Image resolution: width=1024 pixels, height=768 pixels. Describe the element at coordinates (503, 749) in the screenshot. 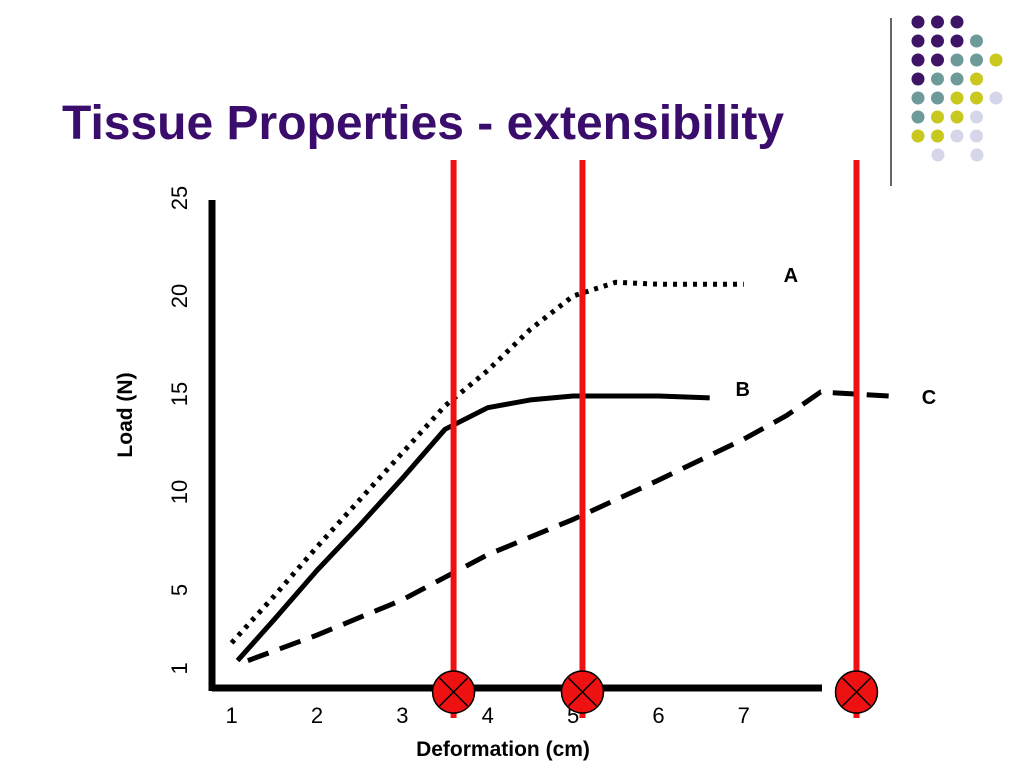

I see `x-axis-label: Deformation (cm)` at that location.